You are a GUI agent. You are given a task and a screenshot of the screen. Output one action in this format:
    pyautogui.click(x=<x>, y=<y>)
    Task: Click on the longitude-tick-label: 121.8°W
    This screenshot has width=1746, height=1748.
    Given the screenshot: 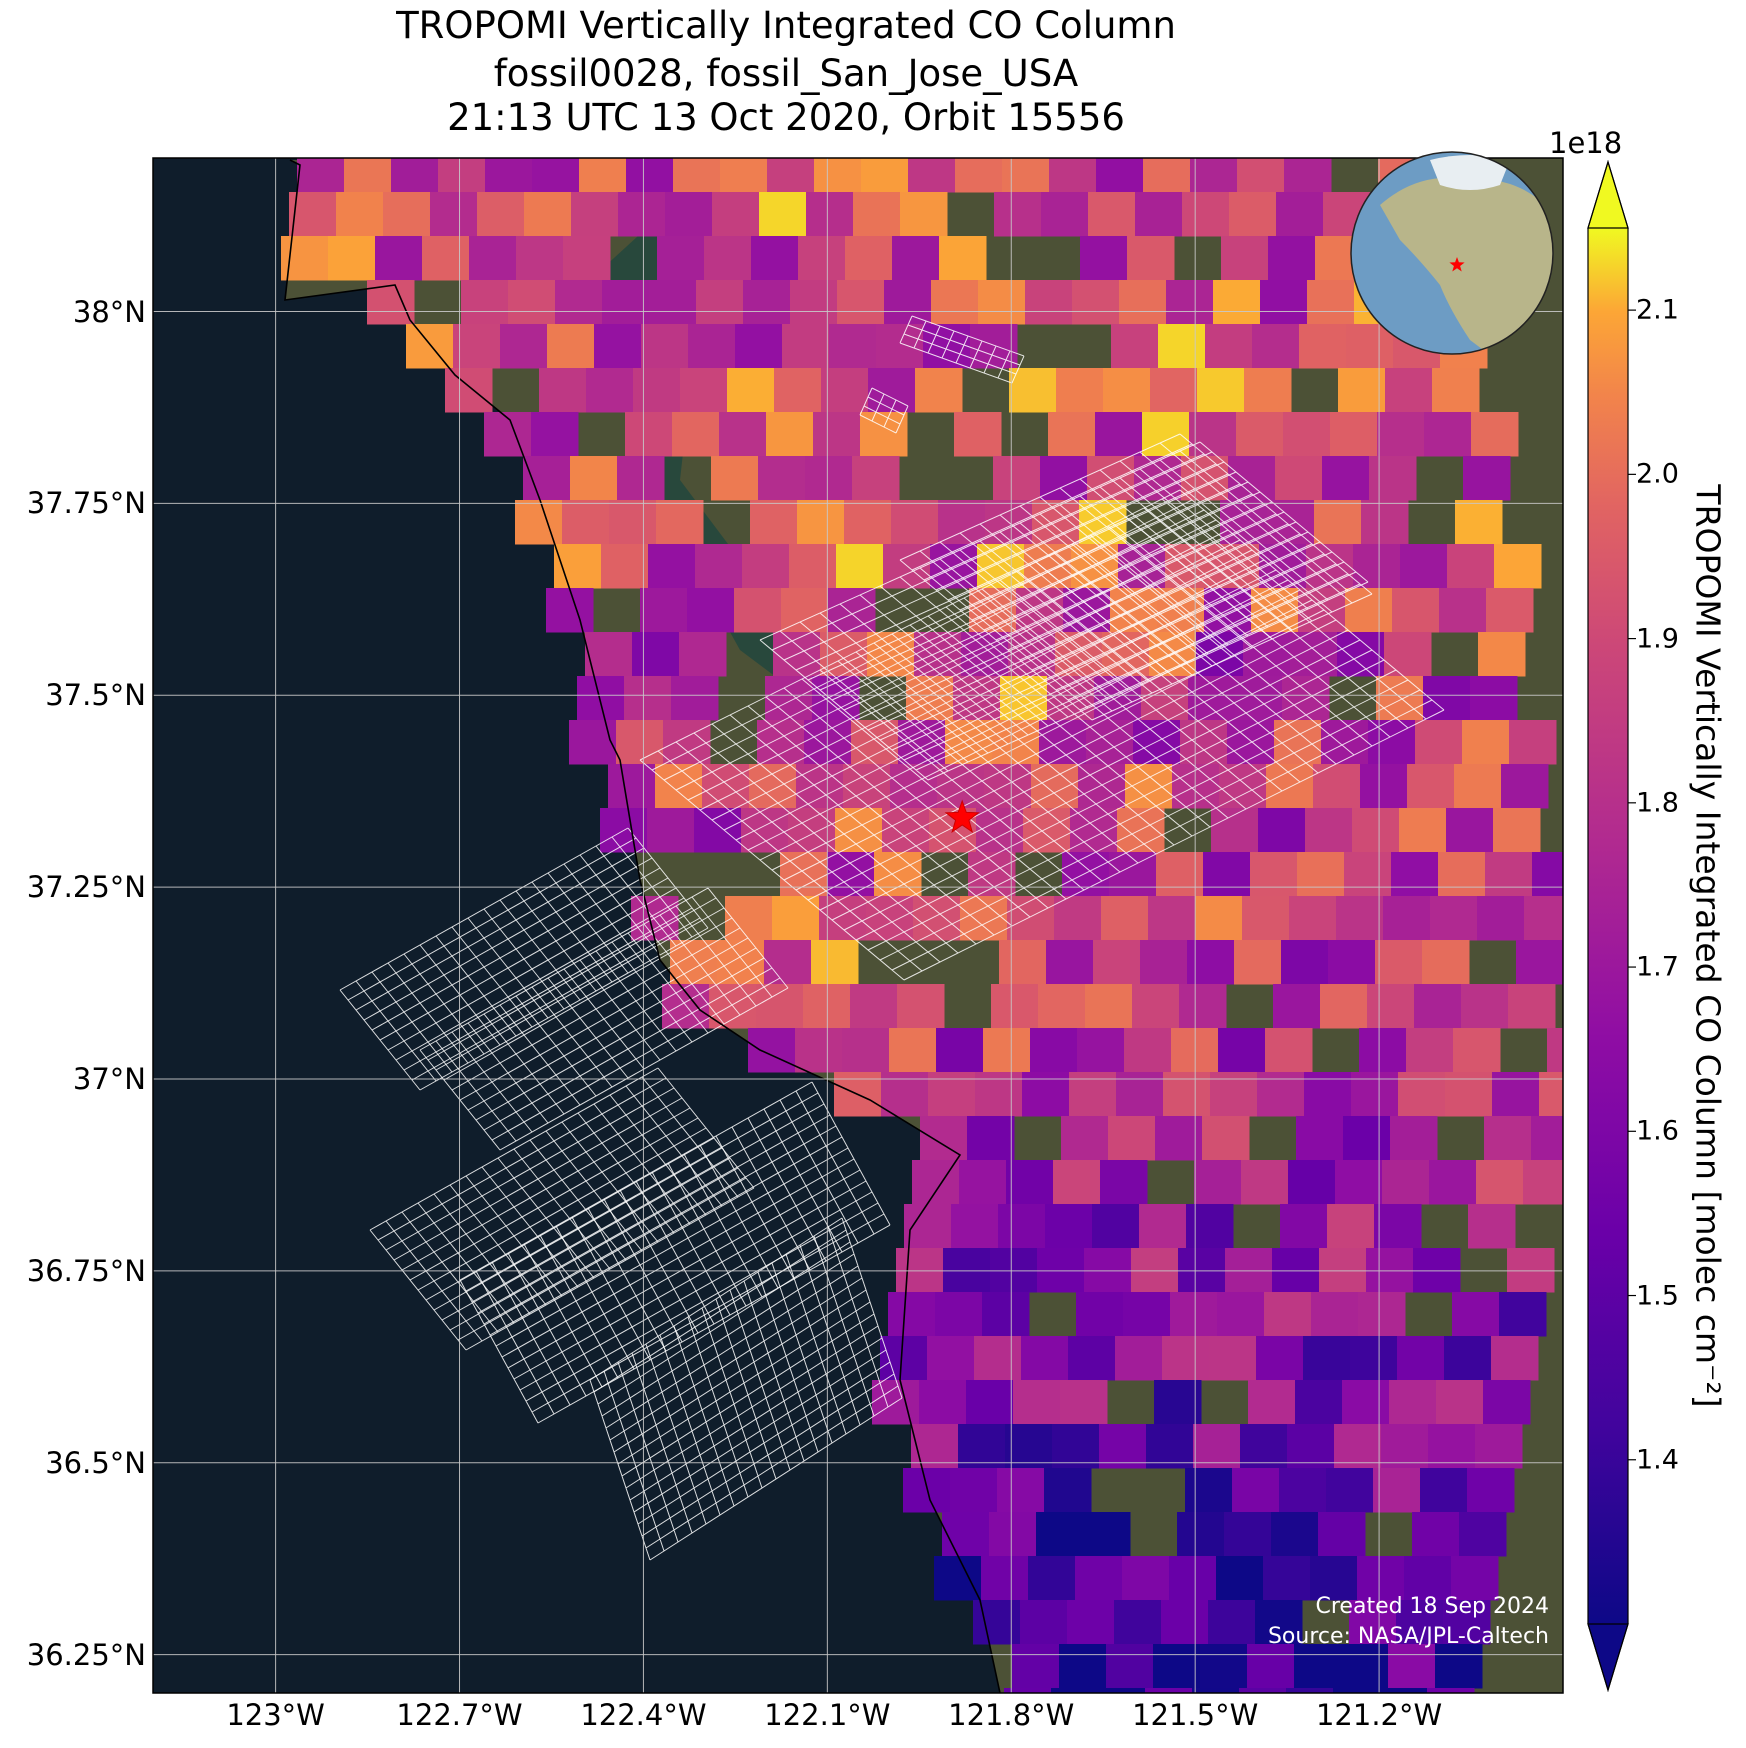 What is the action you would take?
    pyautogui.click(x=1011, y=1715)
    